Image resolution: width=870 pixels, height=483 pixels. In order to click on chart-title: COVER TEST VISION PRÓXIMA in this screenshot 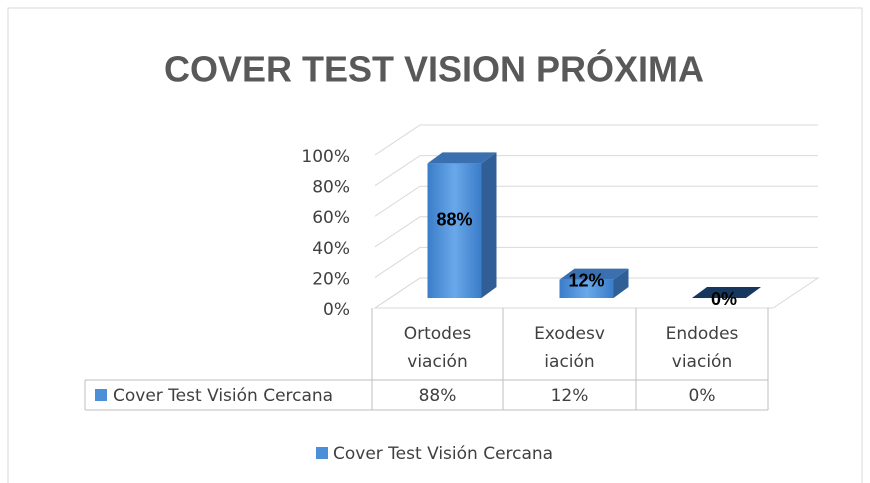, I will do `click(434, 69)`.